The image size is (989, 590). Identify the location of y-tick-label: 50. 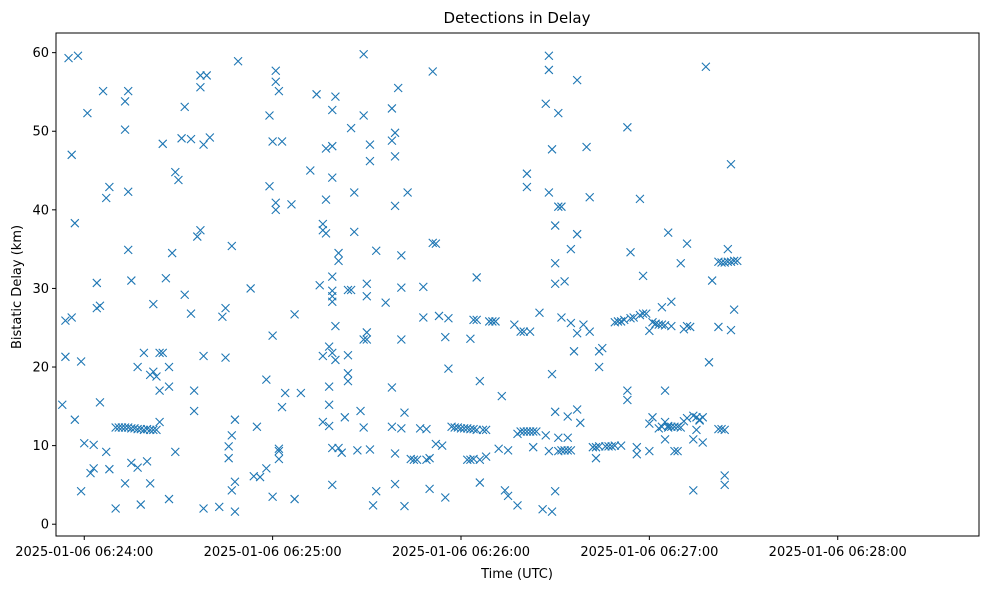
(40, 132).